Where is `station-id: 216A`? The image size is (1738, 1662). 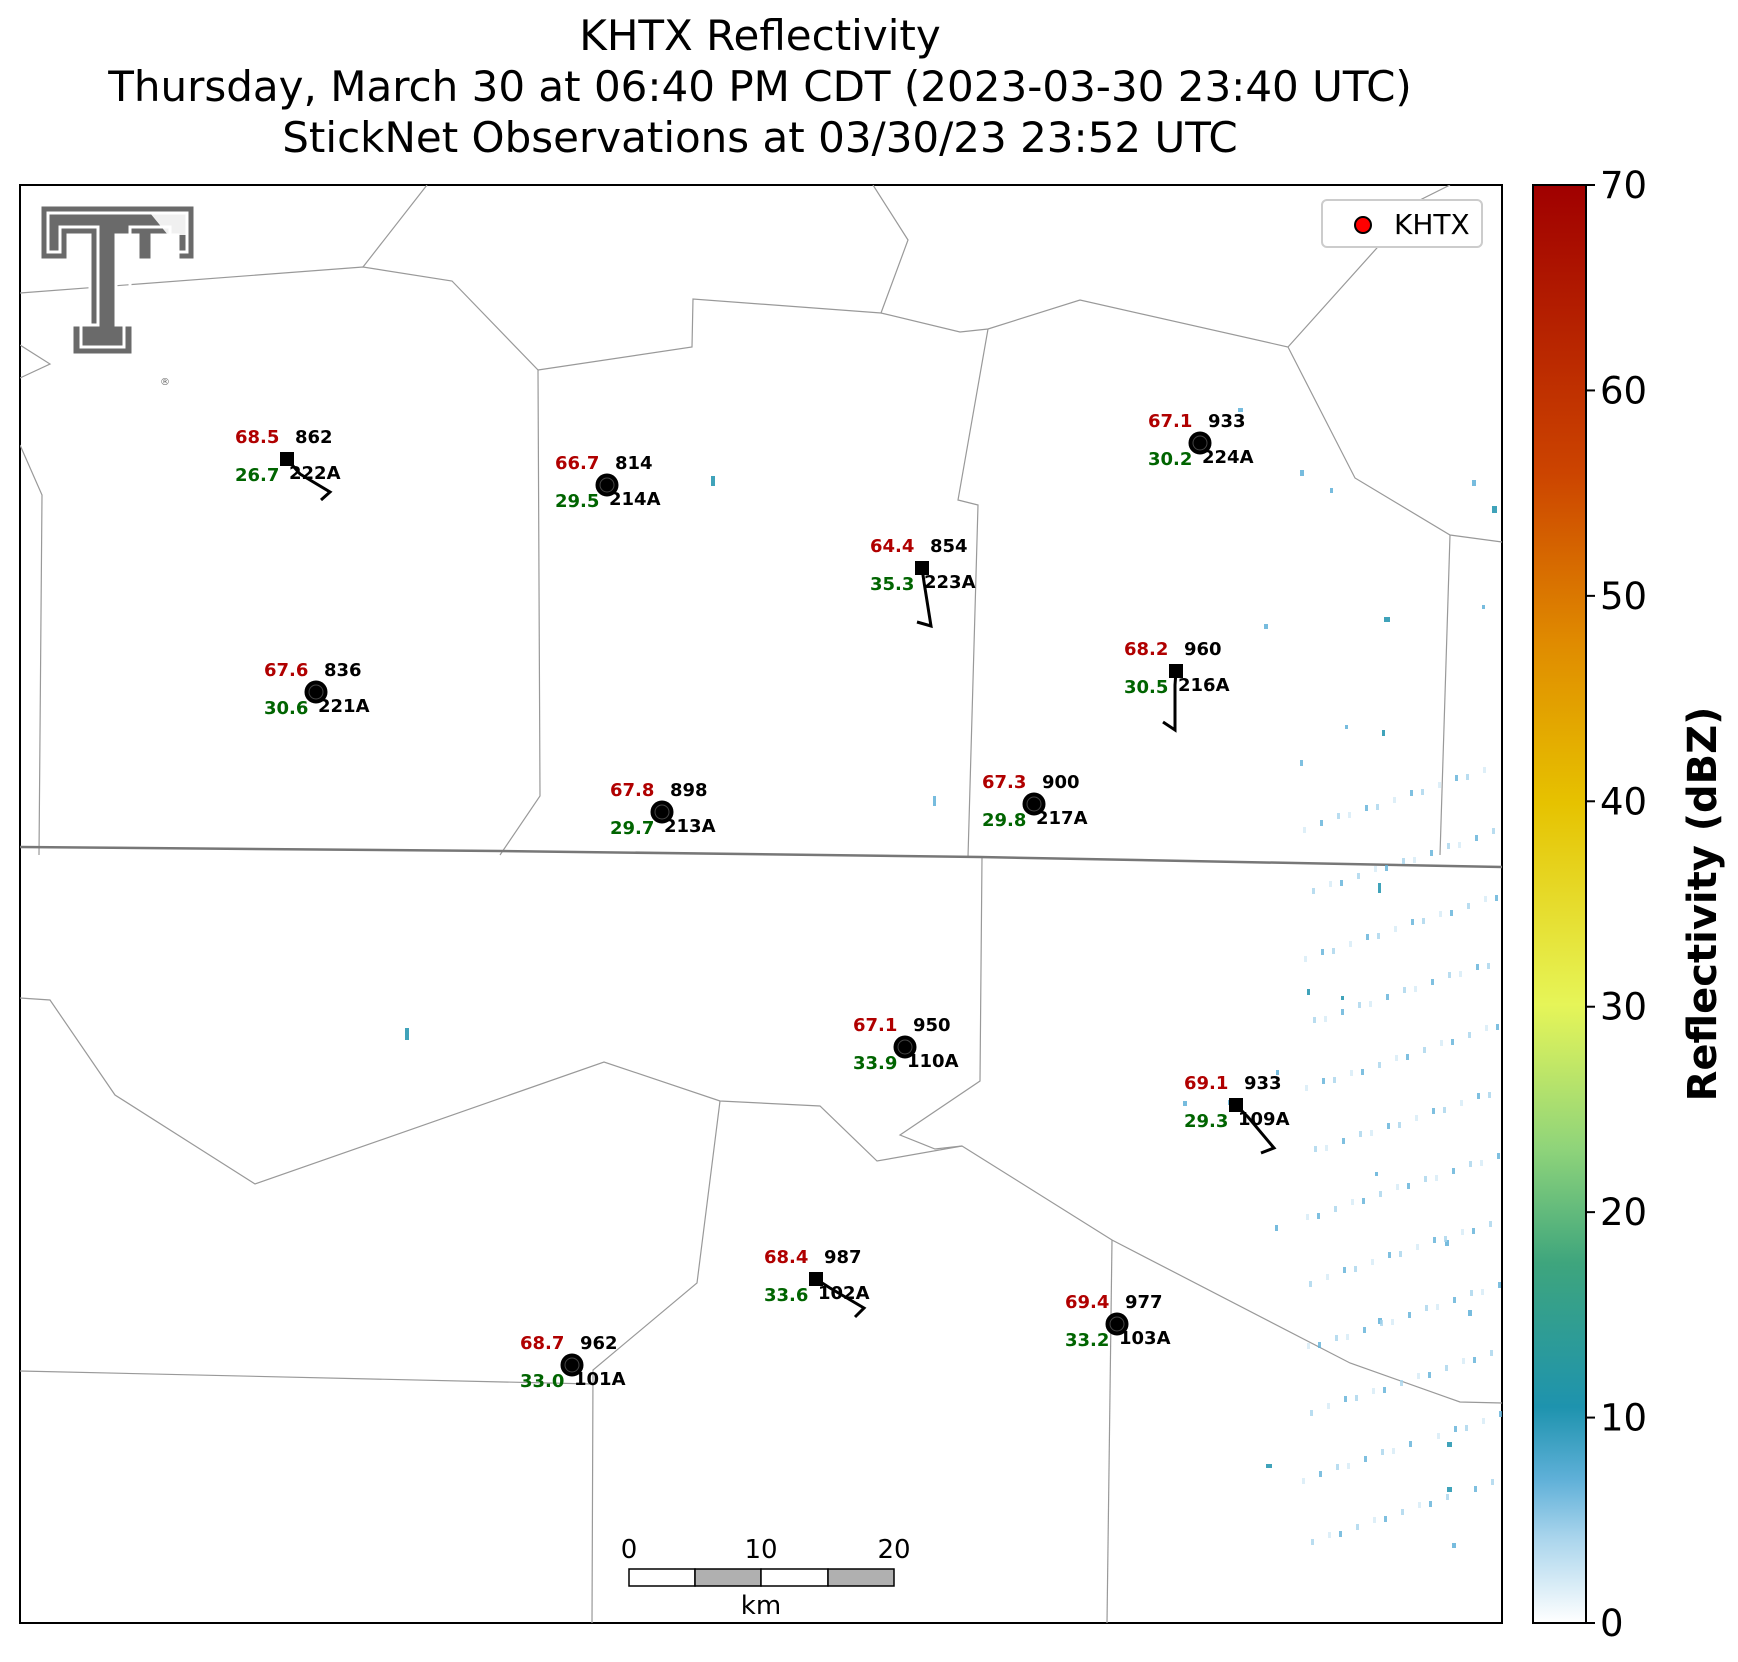
station-id: 216A is located at coordinates (1204, 685).